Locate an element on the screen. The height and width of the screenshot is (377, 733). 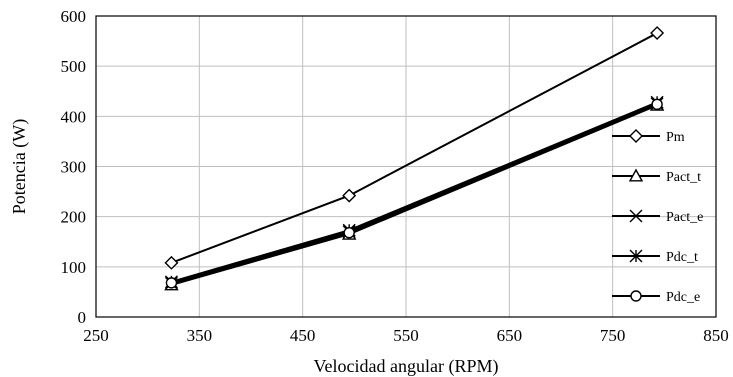
x-tick-label: 350 is located at coordinates (200, 335).